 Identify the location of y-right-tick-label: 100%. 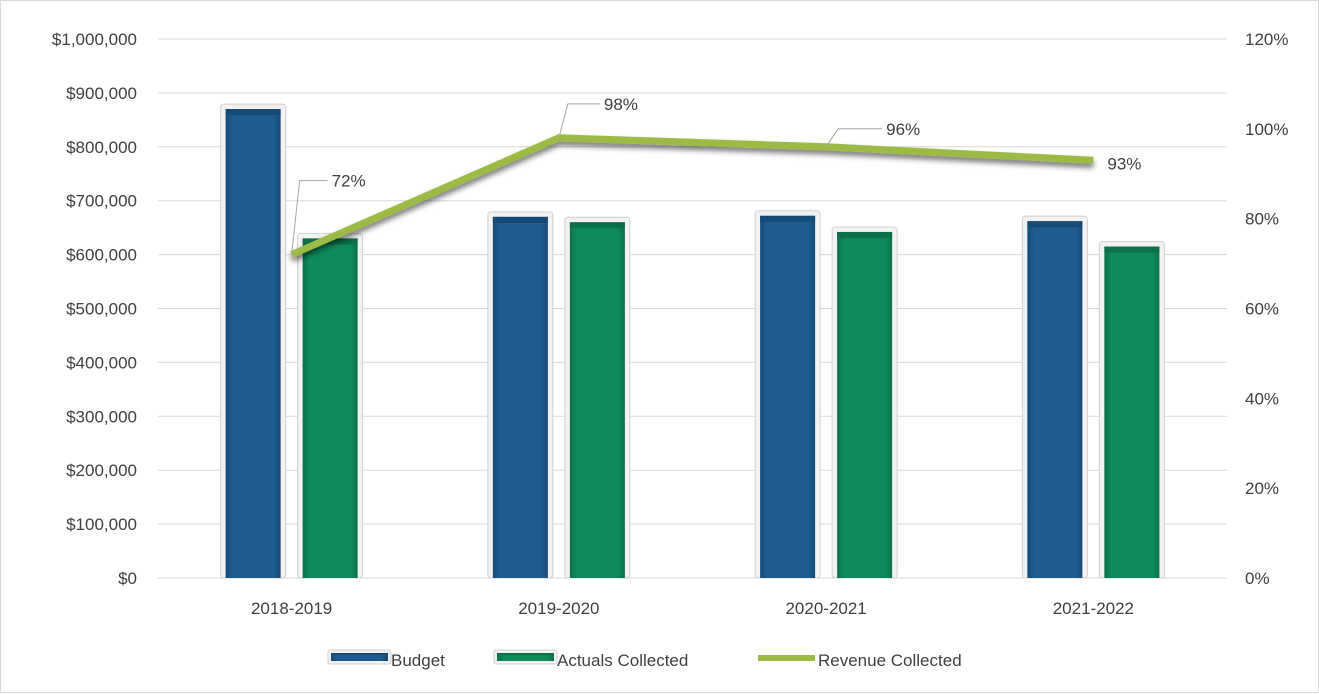
(1266, 129).